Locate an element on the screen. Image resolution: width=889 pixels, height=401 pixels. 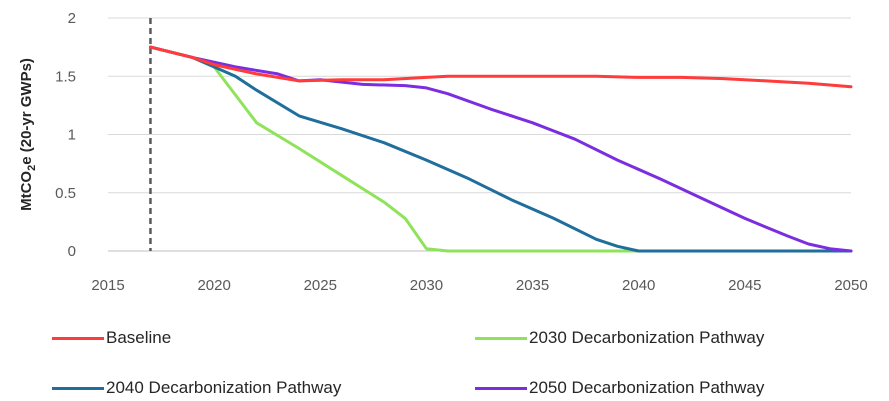
legend-item-baseline: Baseline is located at coordinates (111, 338).